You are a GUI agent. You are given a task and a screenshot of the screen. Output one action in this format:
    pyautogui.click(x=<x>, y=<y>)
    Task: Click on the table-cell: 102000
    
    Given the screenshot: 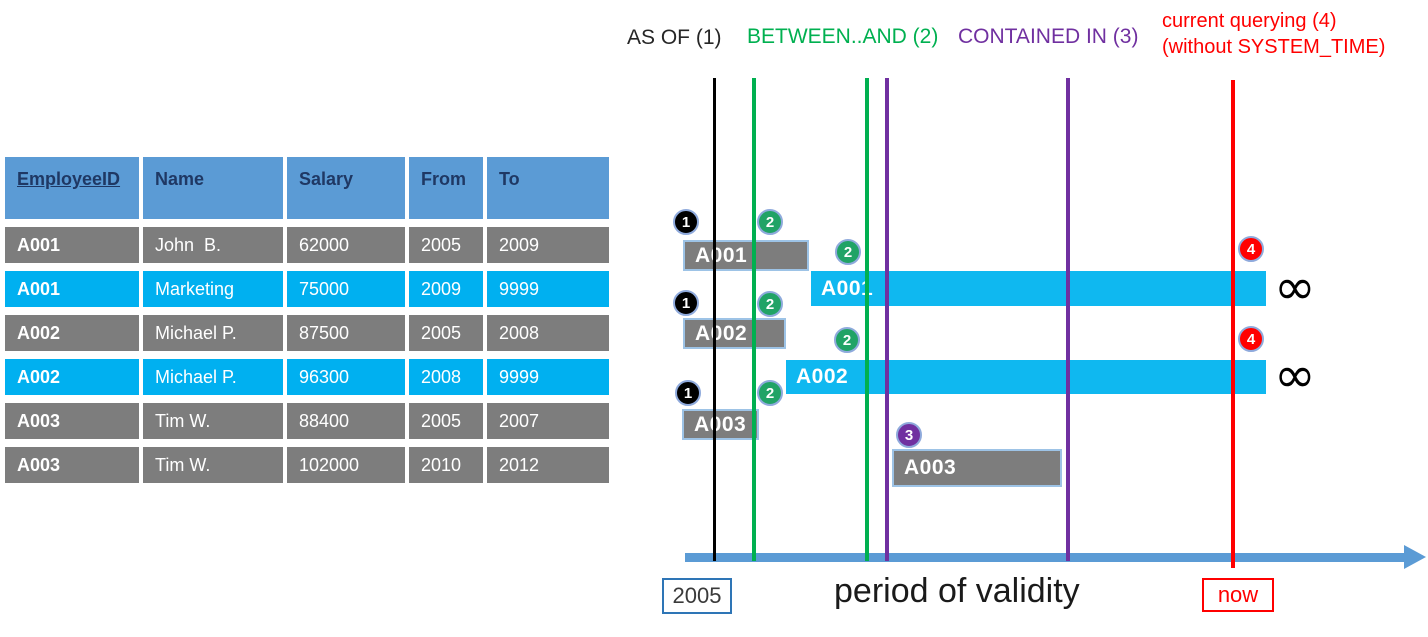 What is the action you would take?
    pyautogui.click(x=346, y=465)
    